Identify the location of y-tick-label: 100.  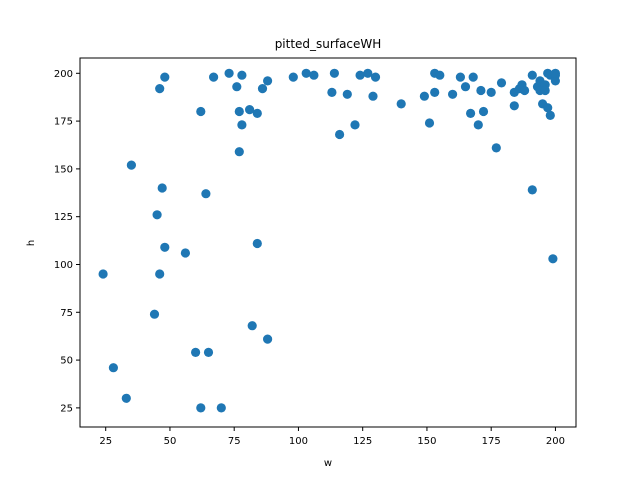
(63, 265).